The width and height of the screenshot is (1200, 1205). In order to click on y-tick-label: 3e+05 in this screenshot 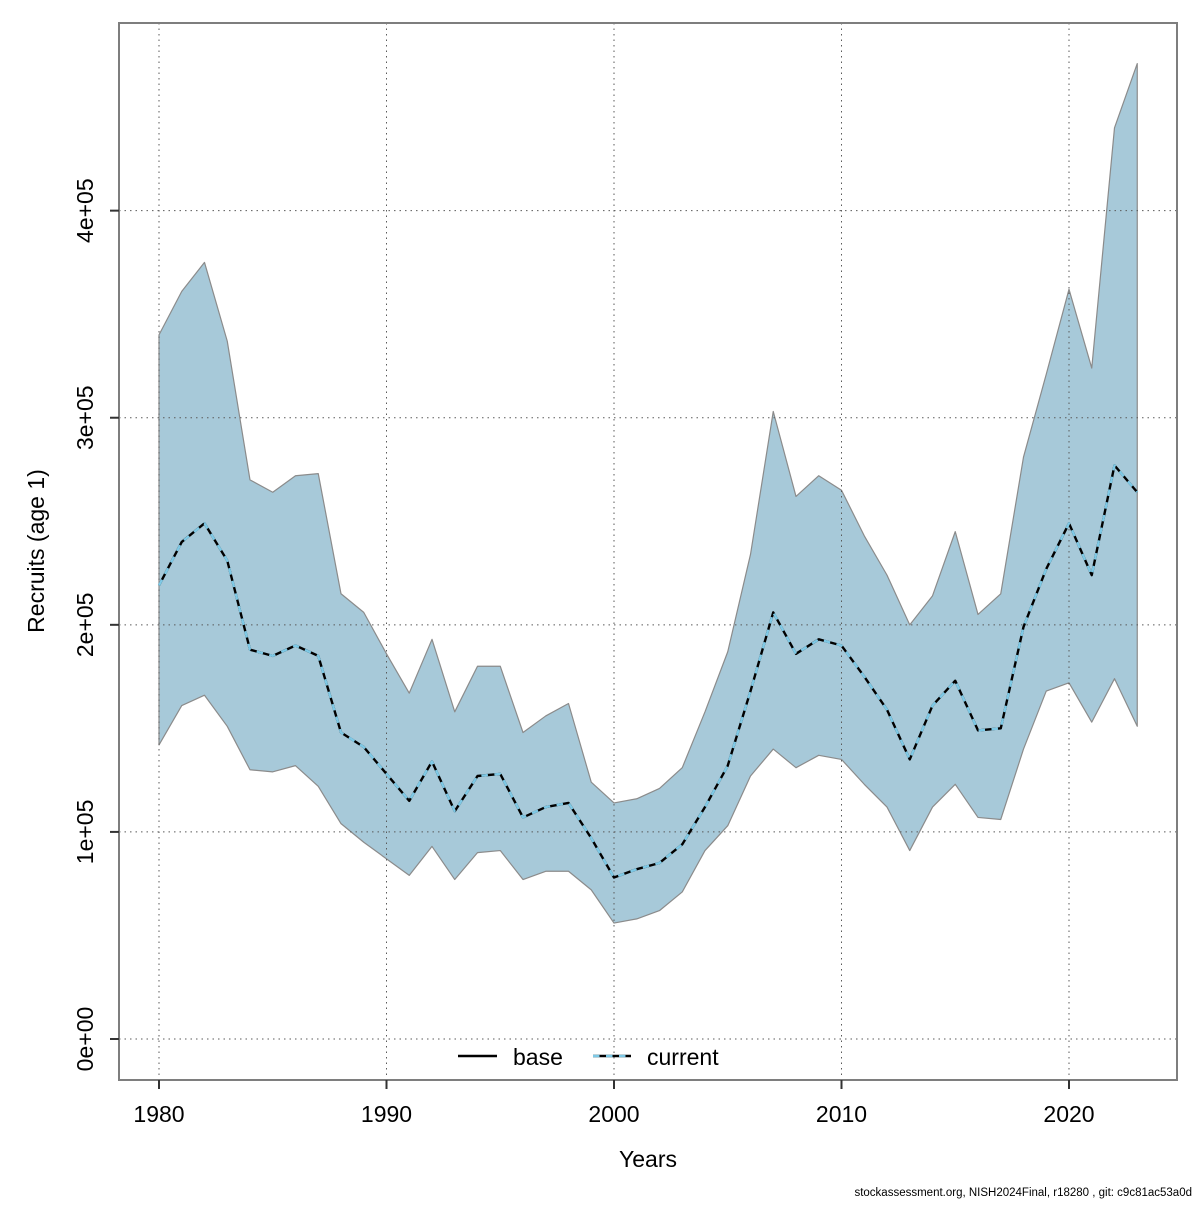, I will do `click(85, 417)`.